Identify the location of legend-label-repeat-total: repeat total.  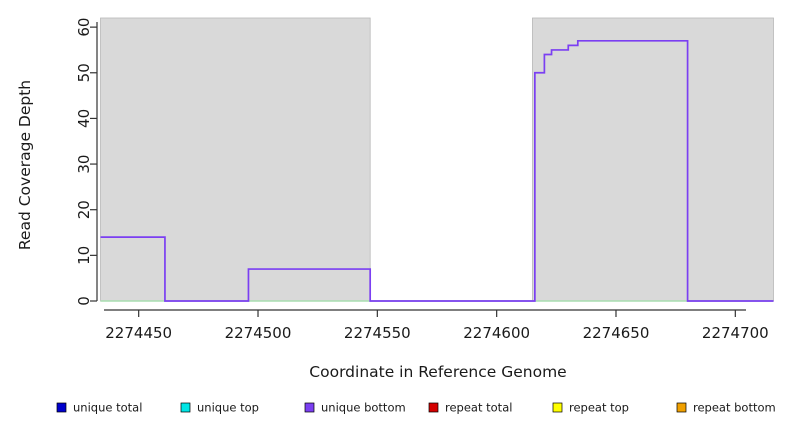
(478, 408).